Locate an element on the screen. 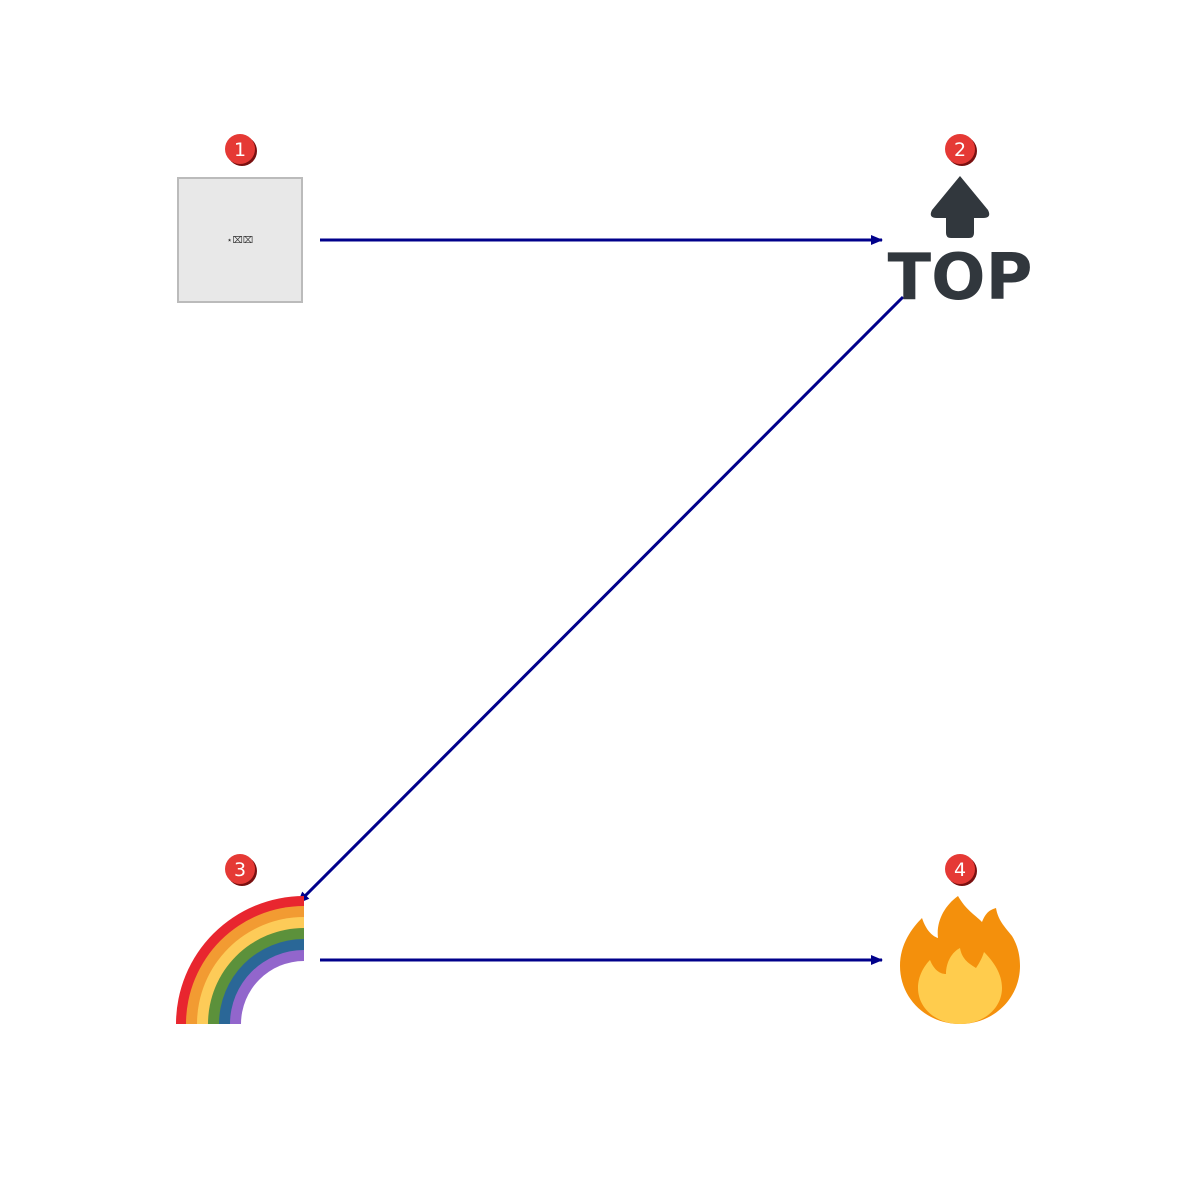 This screenshot has width=1200, height=1200. step-number: 4 is located at coordinates (960, 870).